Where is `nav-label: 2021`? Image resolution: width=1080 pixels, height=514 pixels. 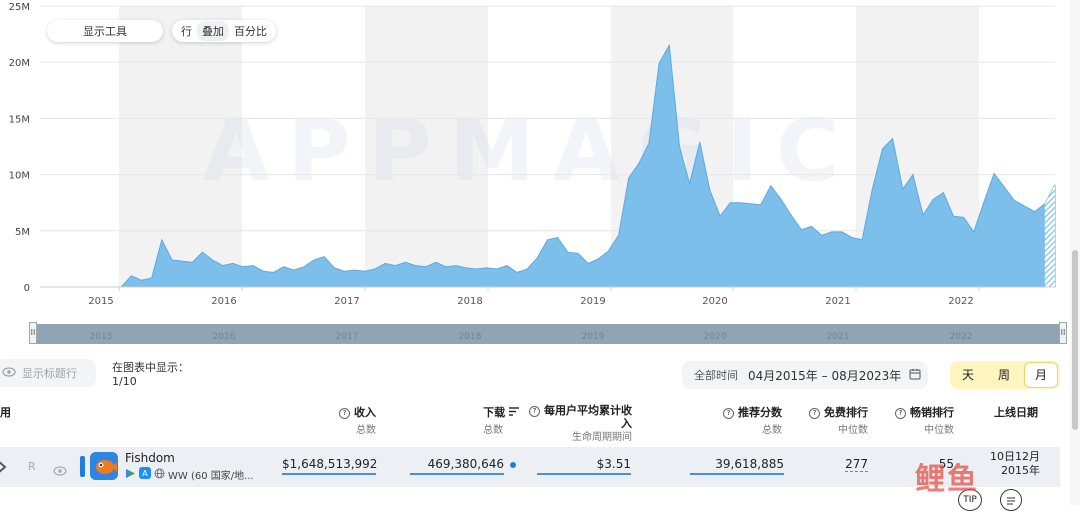
nav-label: 2021 is located at coordinates (838, 337).